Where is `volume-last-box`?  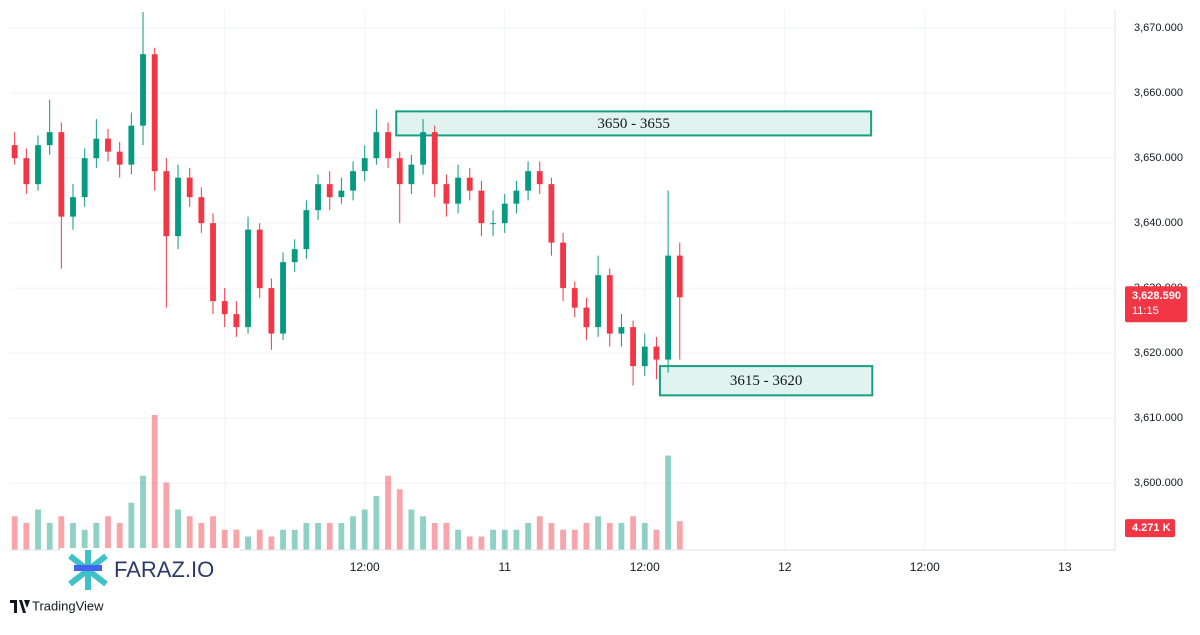 volume-last-box is located at coordinates (1150, 528).